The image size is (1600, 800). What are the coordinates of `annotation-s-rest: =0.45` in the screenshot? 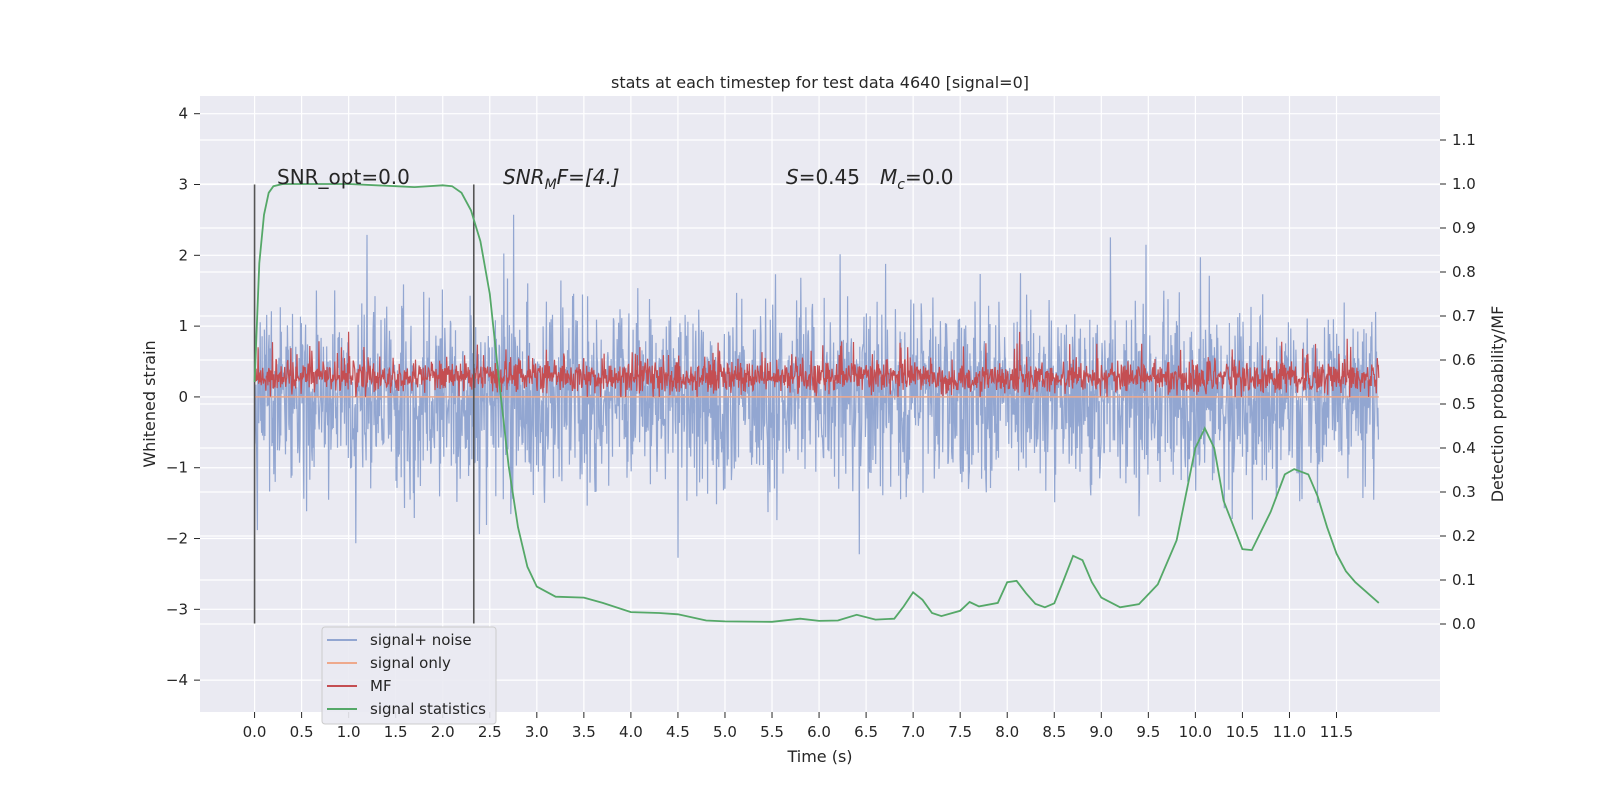 It's located at (829, 177).